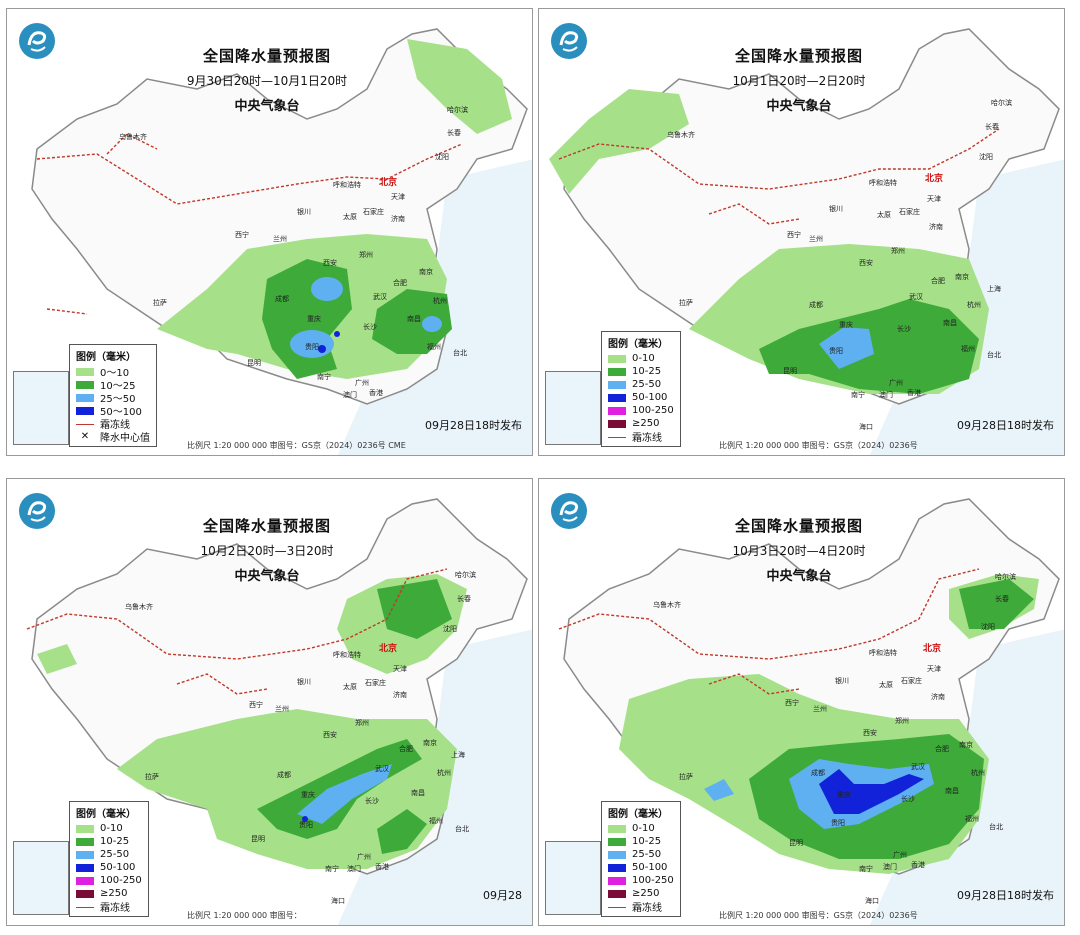  I want to click on legend-item: 10-25, so click(641, 841).